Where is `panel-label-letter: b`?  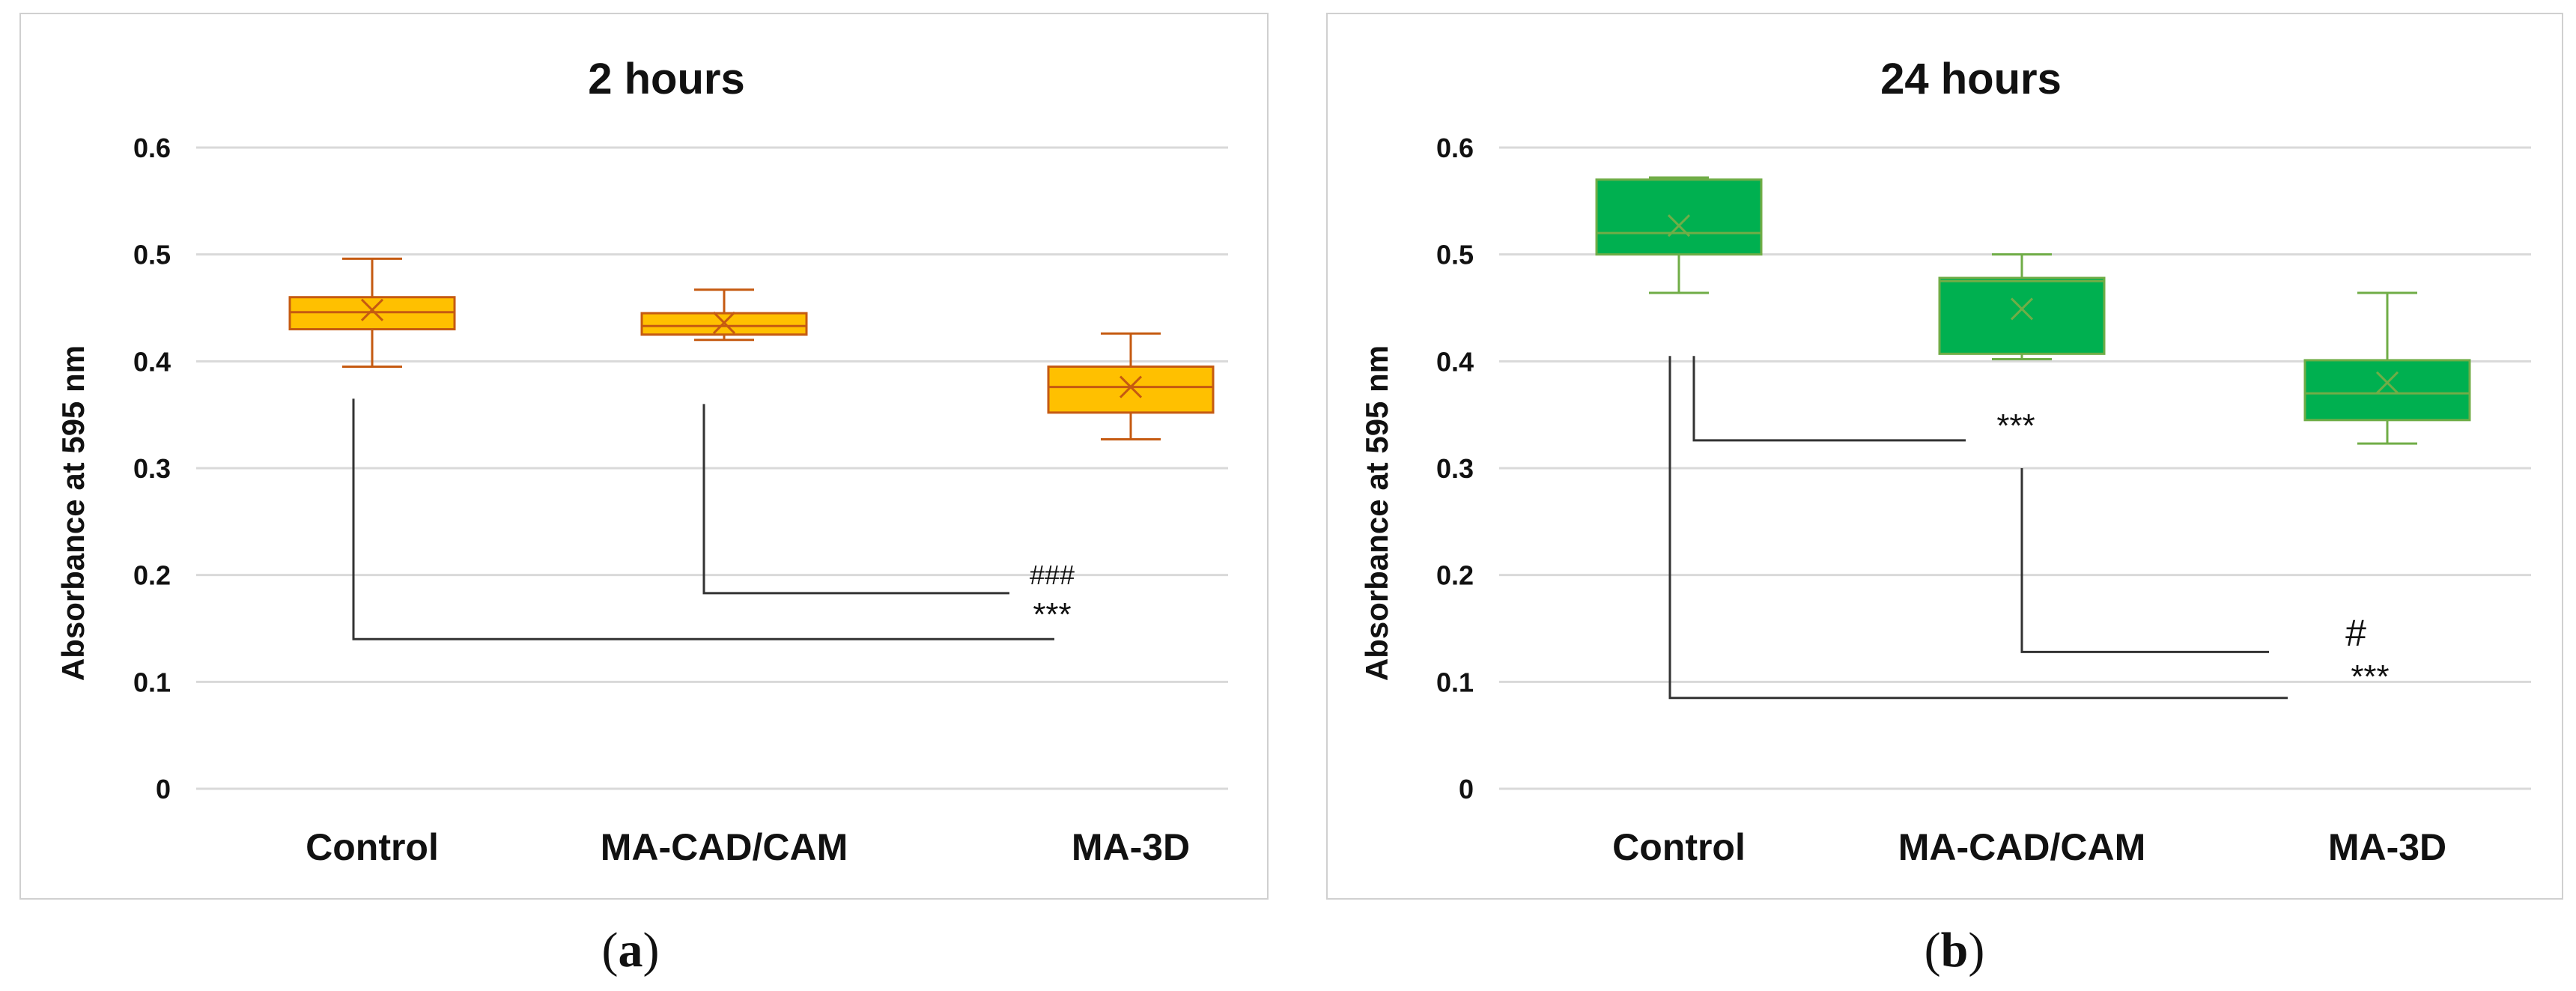
panel-label-letter: b is located at coordinates (1955, 950).